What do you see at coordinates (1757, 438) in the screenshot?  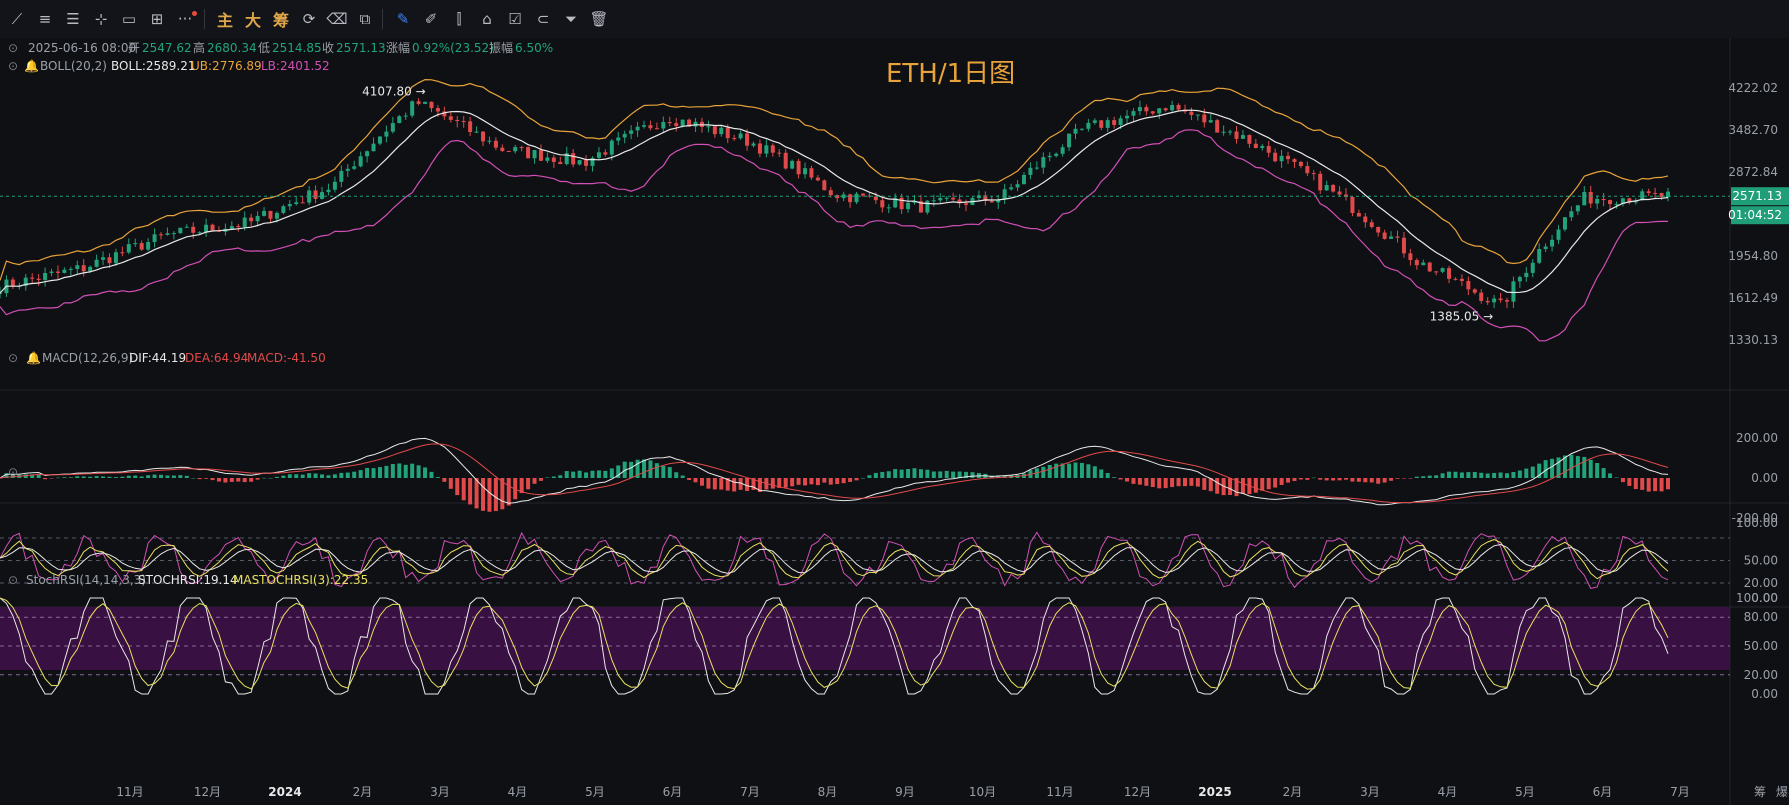 I see `macd-tick: 200.00` at bounding box center [1757, 438].